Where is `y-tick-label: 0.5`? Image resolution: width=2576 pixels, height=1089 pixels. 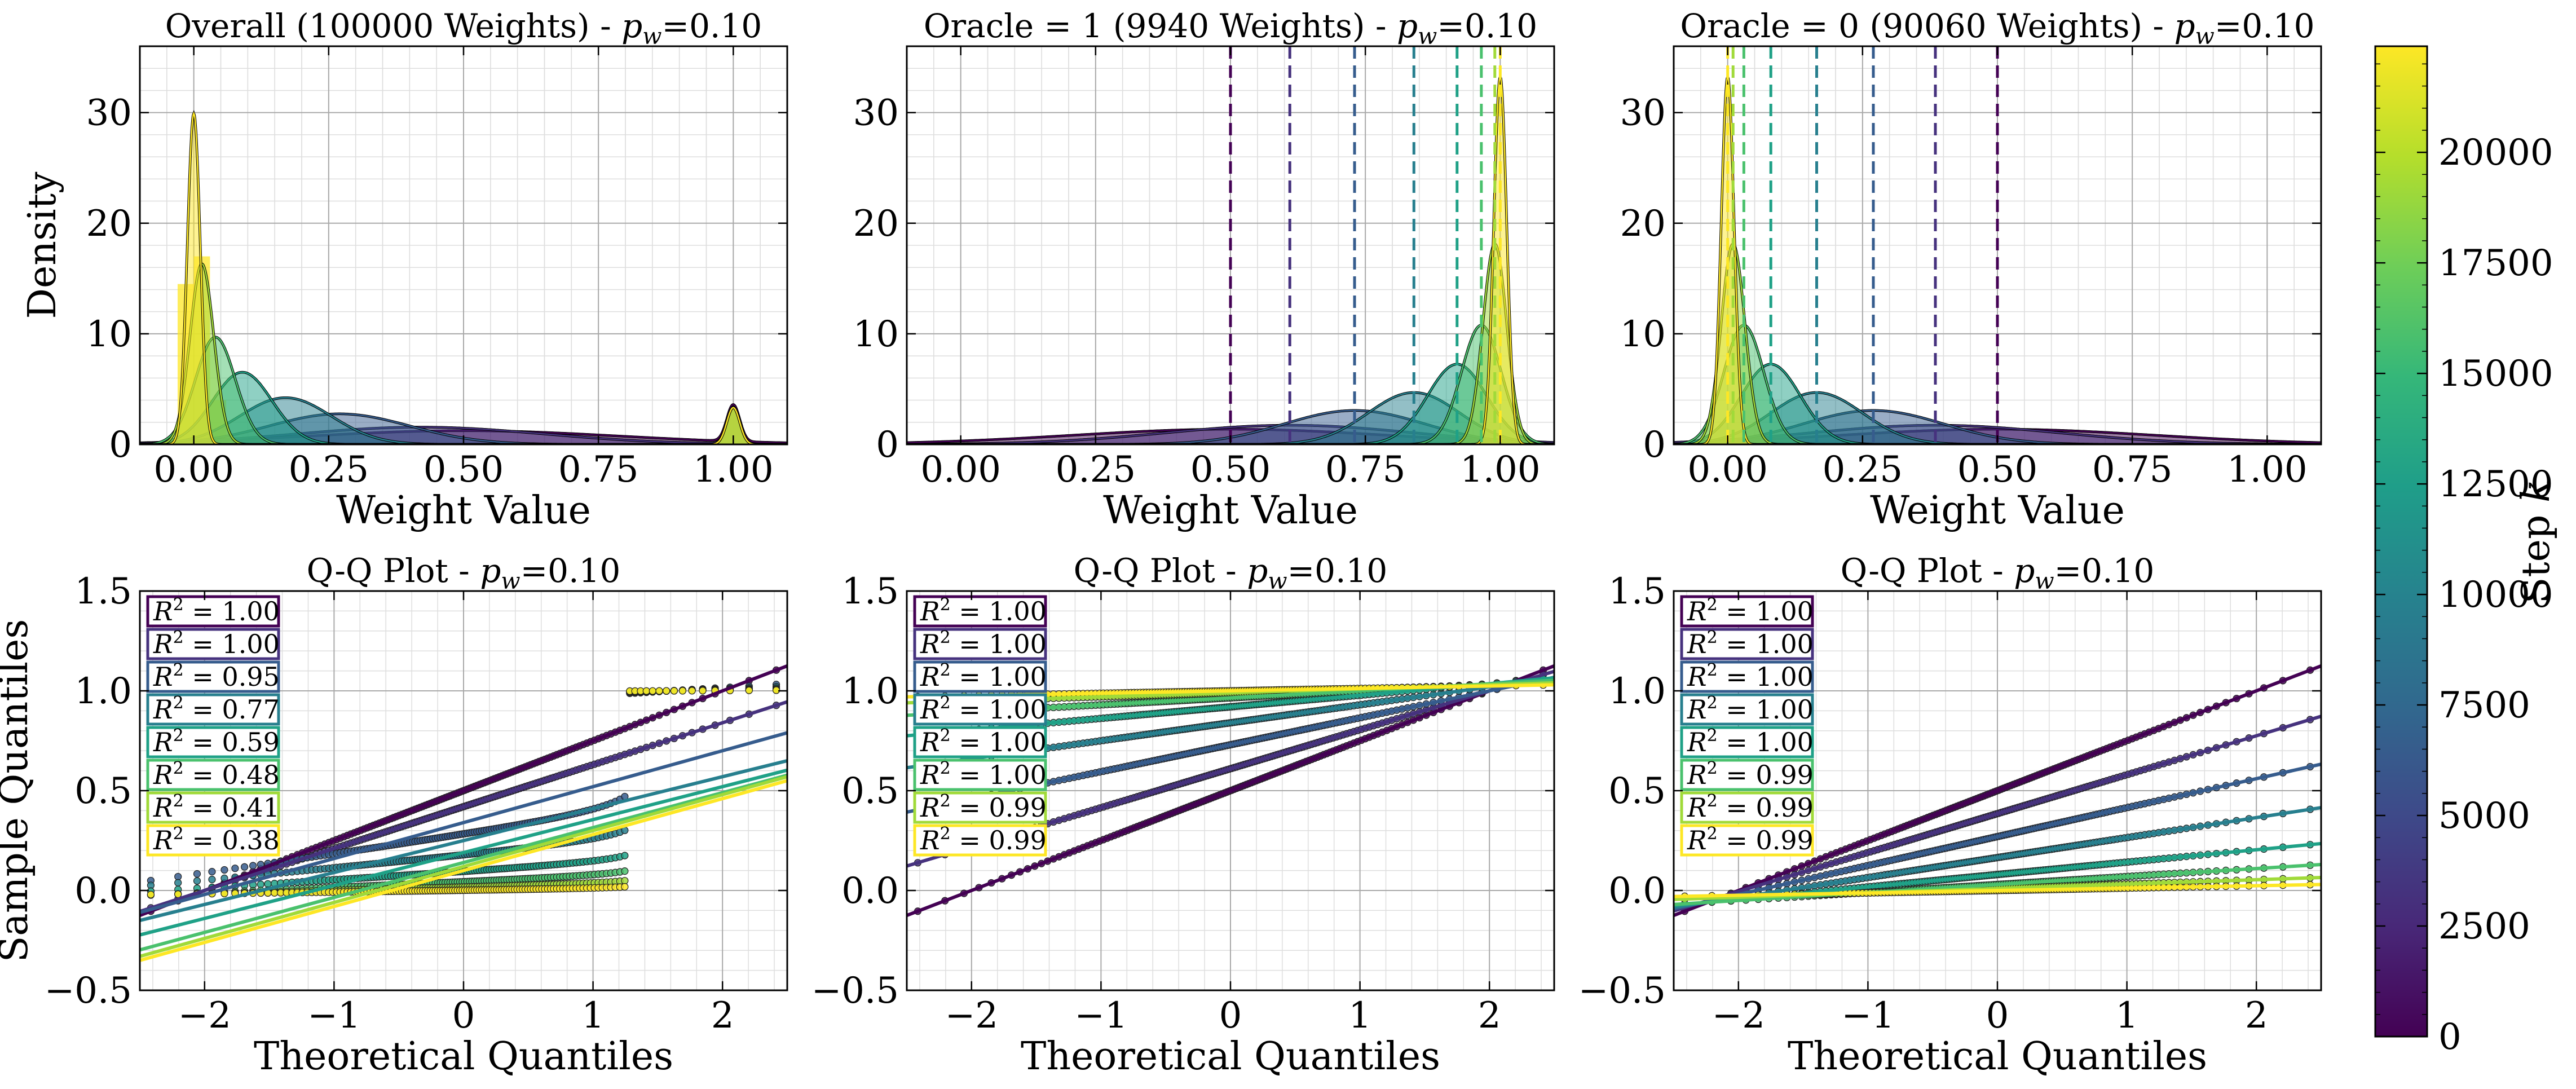
y-tick-label: 0.5 is located at coordinates (870, 791).